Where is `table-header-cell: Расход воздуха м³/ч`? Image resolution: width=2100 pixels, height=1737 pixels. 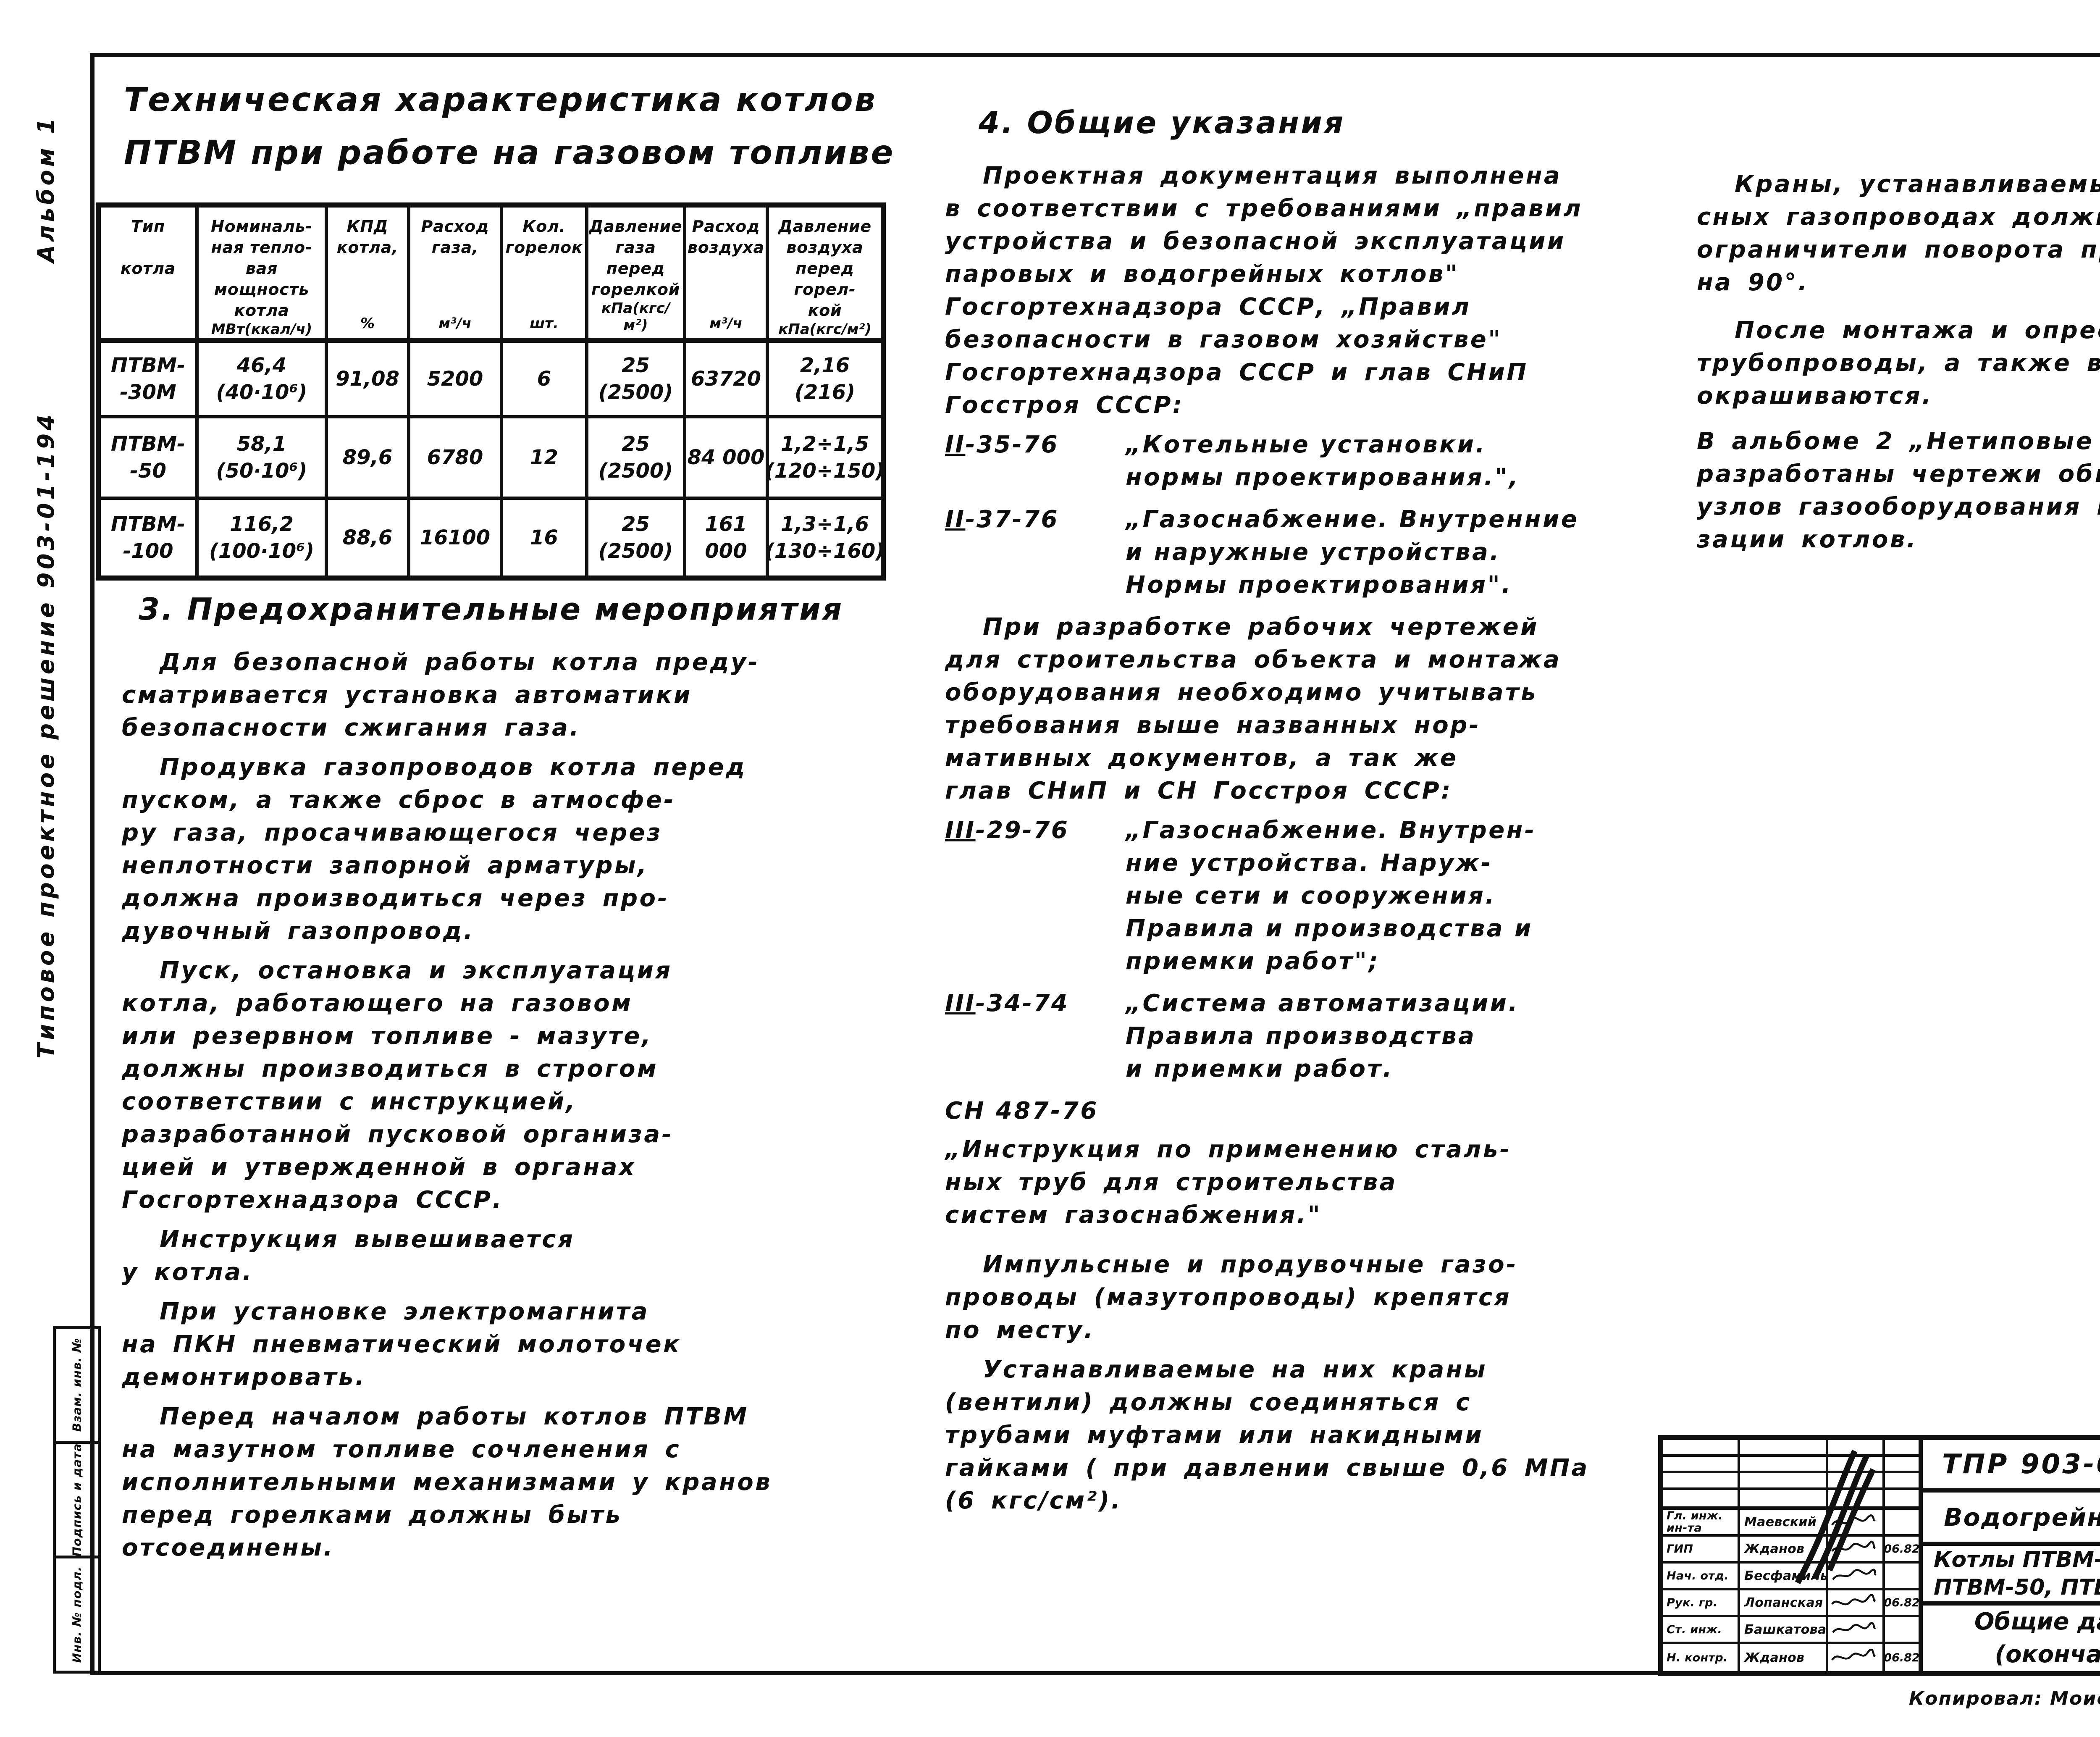 table-header-cell: Расход воздуха м³/ч is located at coordinates (727, 275).